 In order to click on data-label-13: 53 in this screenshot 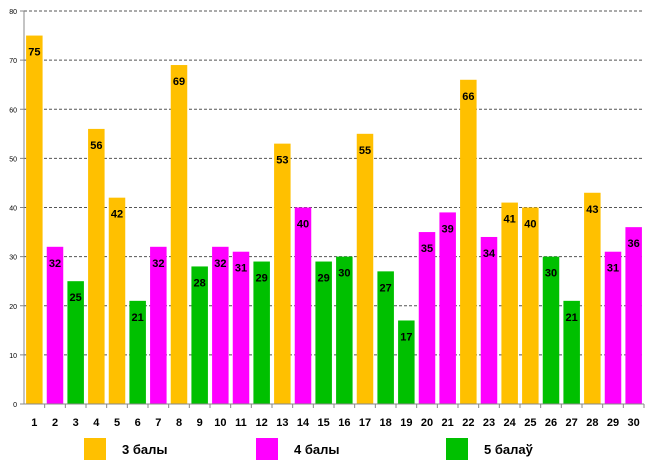, I will do `click(282, 161)`.